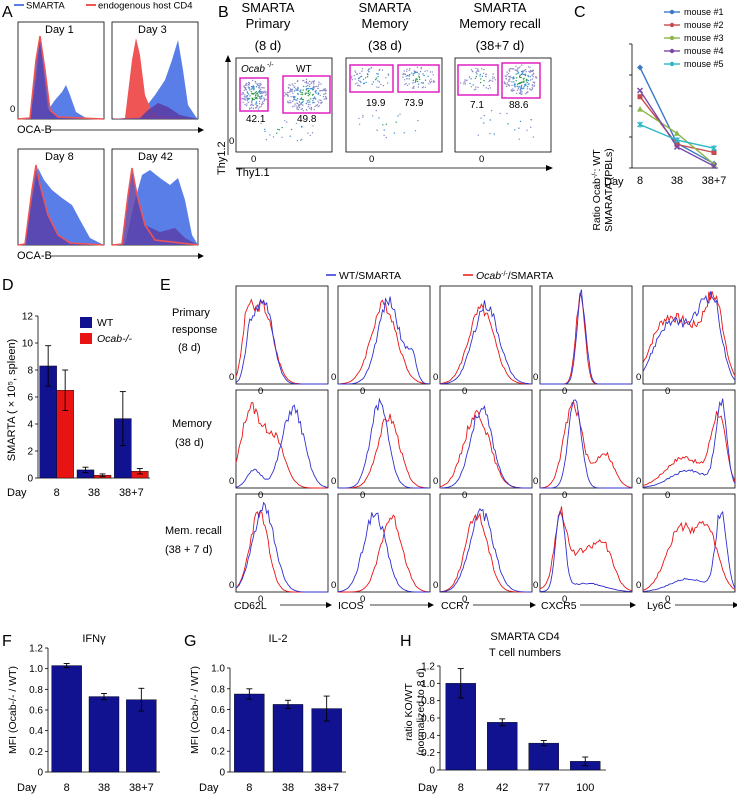 This screenshot has width=737, height=796. What do you see at coordinates (268, 45) in the screenshot?
I see `b-title-1-l3: (8 d)` at bounding box center [268, 45].